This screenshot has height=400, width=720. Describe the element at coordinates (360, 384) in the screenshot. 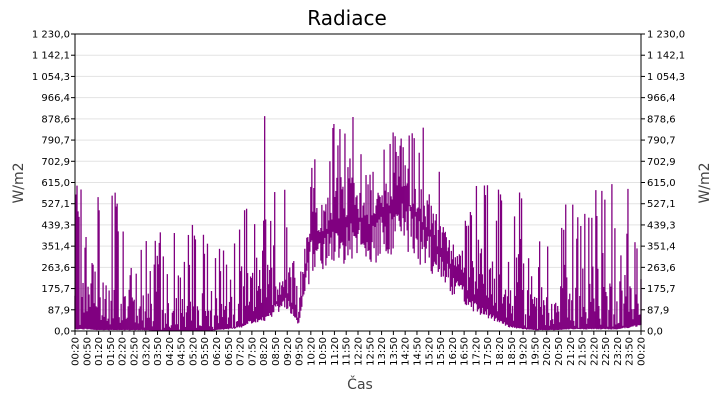

I see `x-axis-title: Čas` at that location.